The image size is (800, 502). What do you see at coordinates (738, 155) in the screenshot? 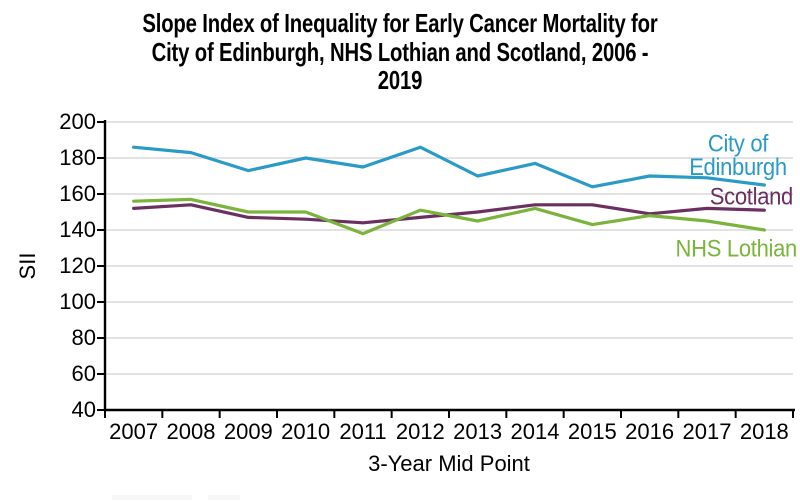
I see `series-label-city-of-edinburgh: City of Edinburgh` at bounding box center [738, 155].